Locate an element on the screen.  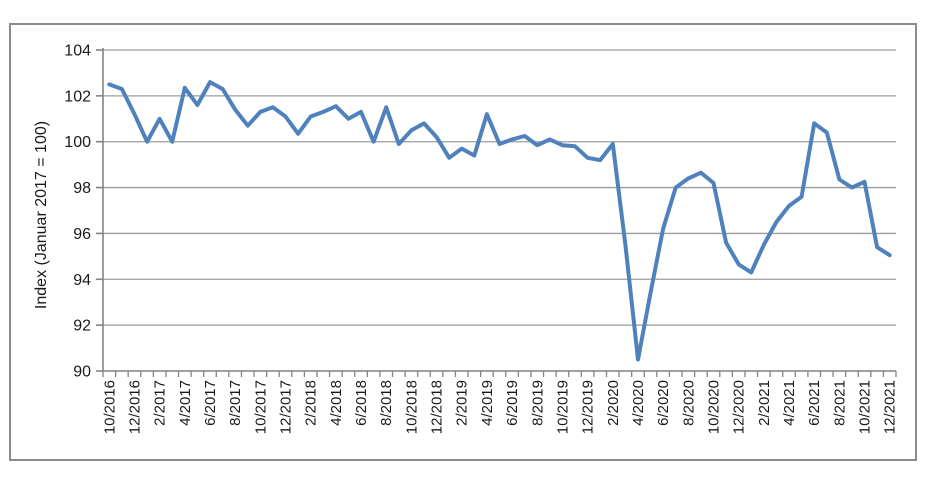
x-axis-tick-label: 10/2017 is located at coordinates (260, 407).